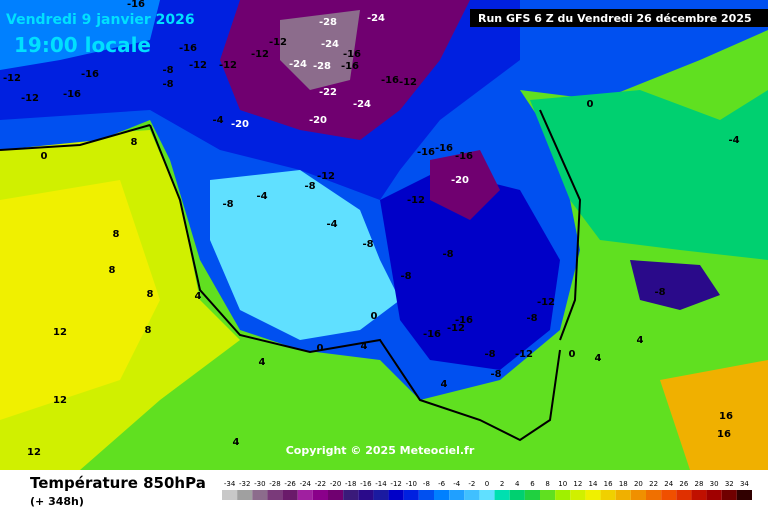 The height and width of the screenshot is (512, 768). Describe the element at coordinates (502, 484) in the screenshot. I see `scale-label: 2` at that location.